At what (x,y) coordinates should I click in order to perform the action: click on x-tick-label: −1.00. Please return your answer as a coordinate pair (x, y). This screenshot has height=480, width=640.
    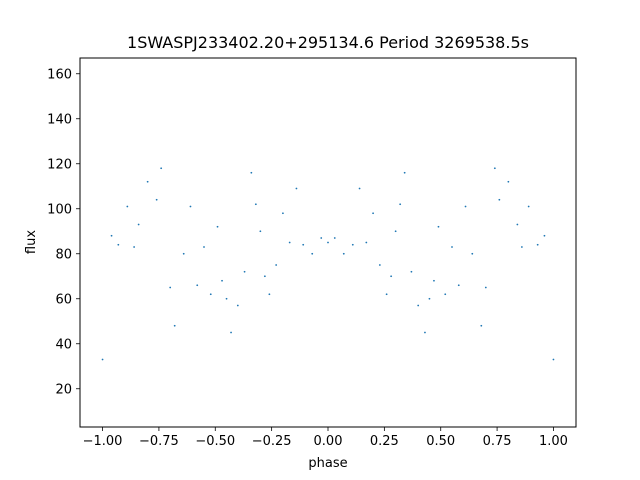
    Looking at the image, I should click on (103, 441).